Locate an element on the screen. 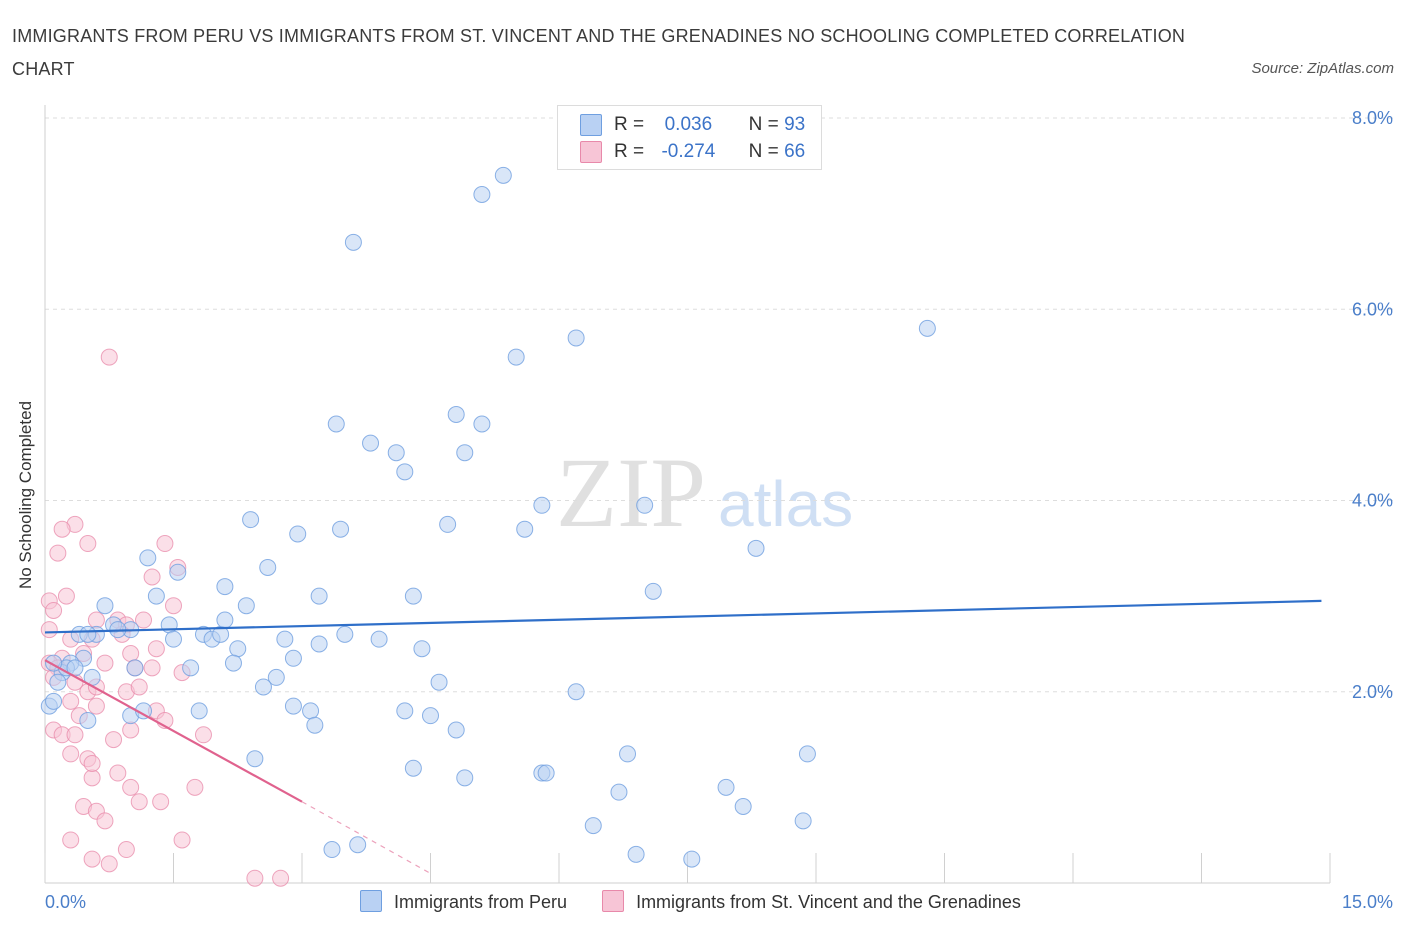  legend-swatch-peru is located at coordinates (591, 124).